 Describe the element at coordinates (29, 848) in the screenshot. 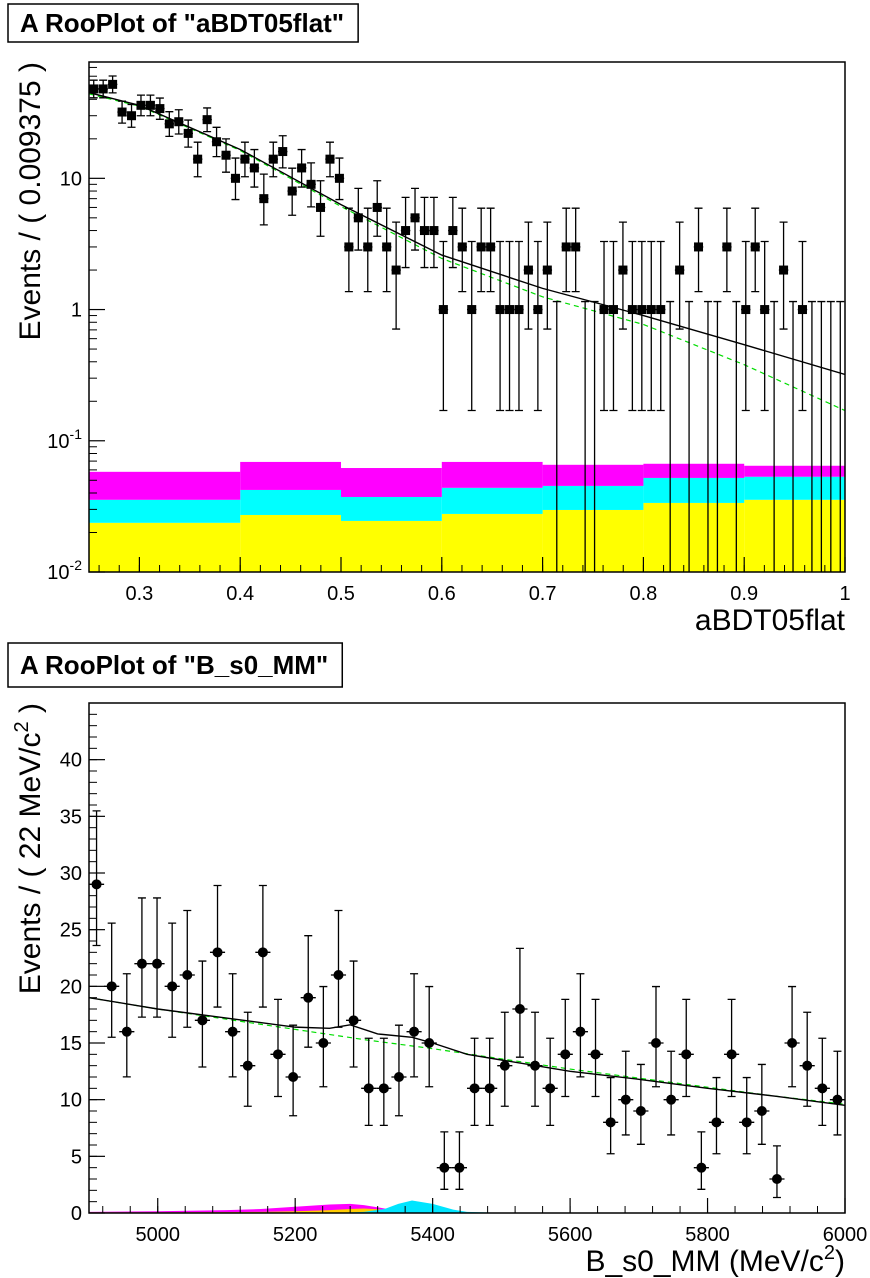

I see `y-axis-label: Events / ( 22 MeV/c2 )` at that location.